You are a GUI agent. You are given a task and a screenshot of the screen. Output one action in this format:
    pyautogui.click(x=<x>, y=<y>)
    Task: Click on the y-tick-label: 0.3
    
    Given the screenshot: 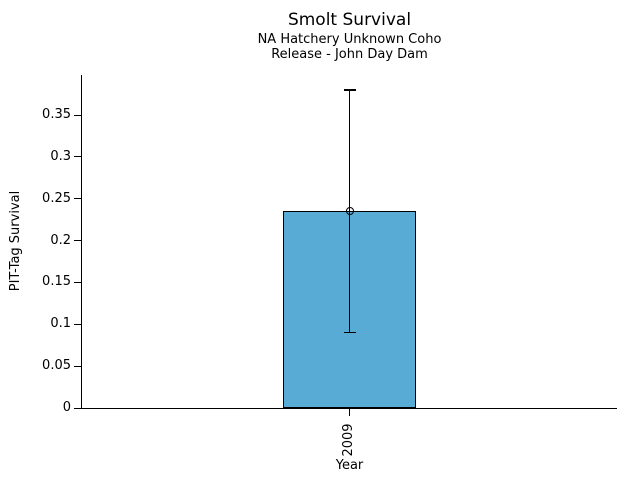 What is the action you would take?
    pyautogui.click(x=60, y=156)
    